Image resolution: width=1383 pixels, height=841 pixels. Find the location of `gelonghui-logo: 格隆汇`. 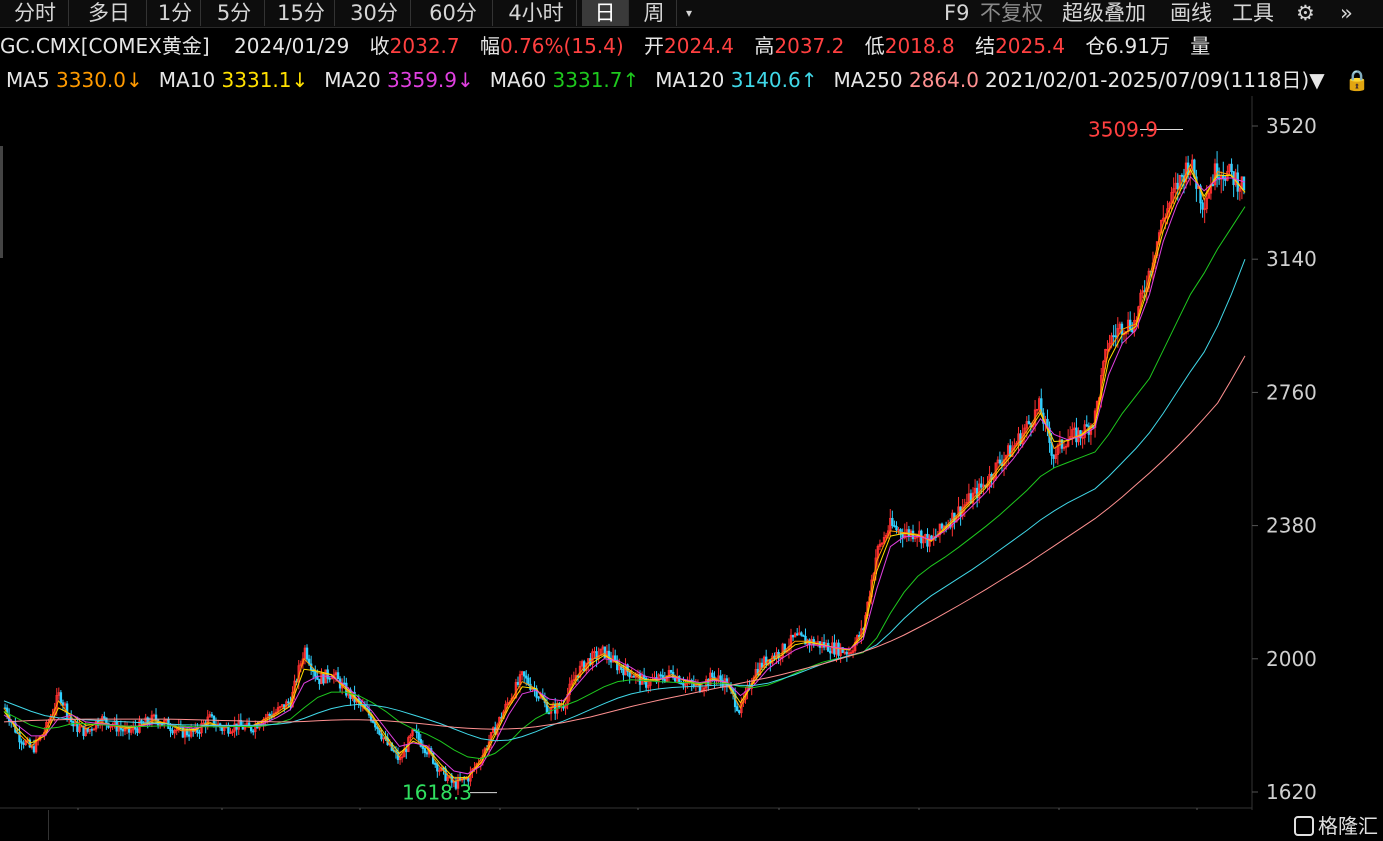

gelonghui-logo: 格隆汇 is located at coordinates (1336, 824).